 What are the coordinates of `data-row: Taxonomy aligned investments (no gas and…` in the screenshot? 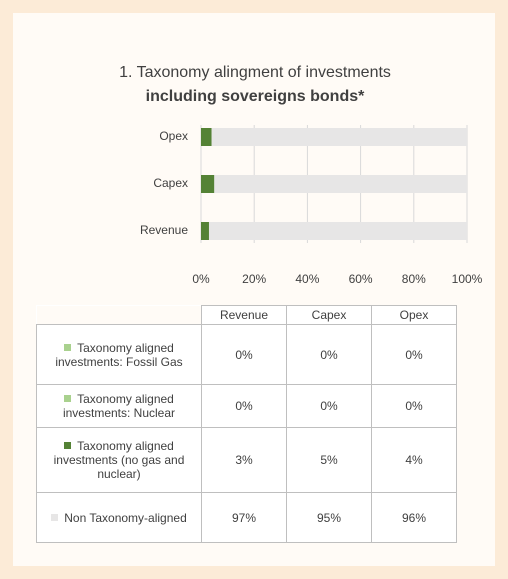 It's located at (246, 460).